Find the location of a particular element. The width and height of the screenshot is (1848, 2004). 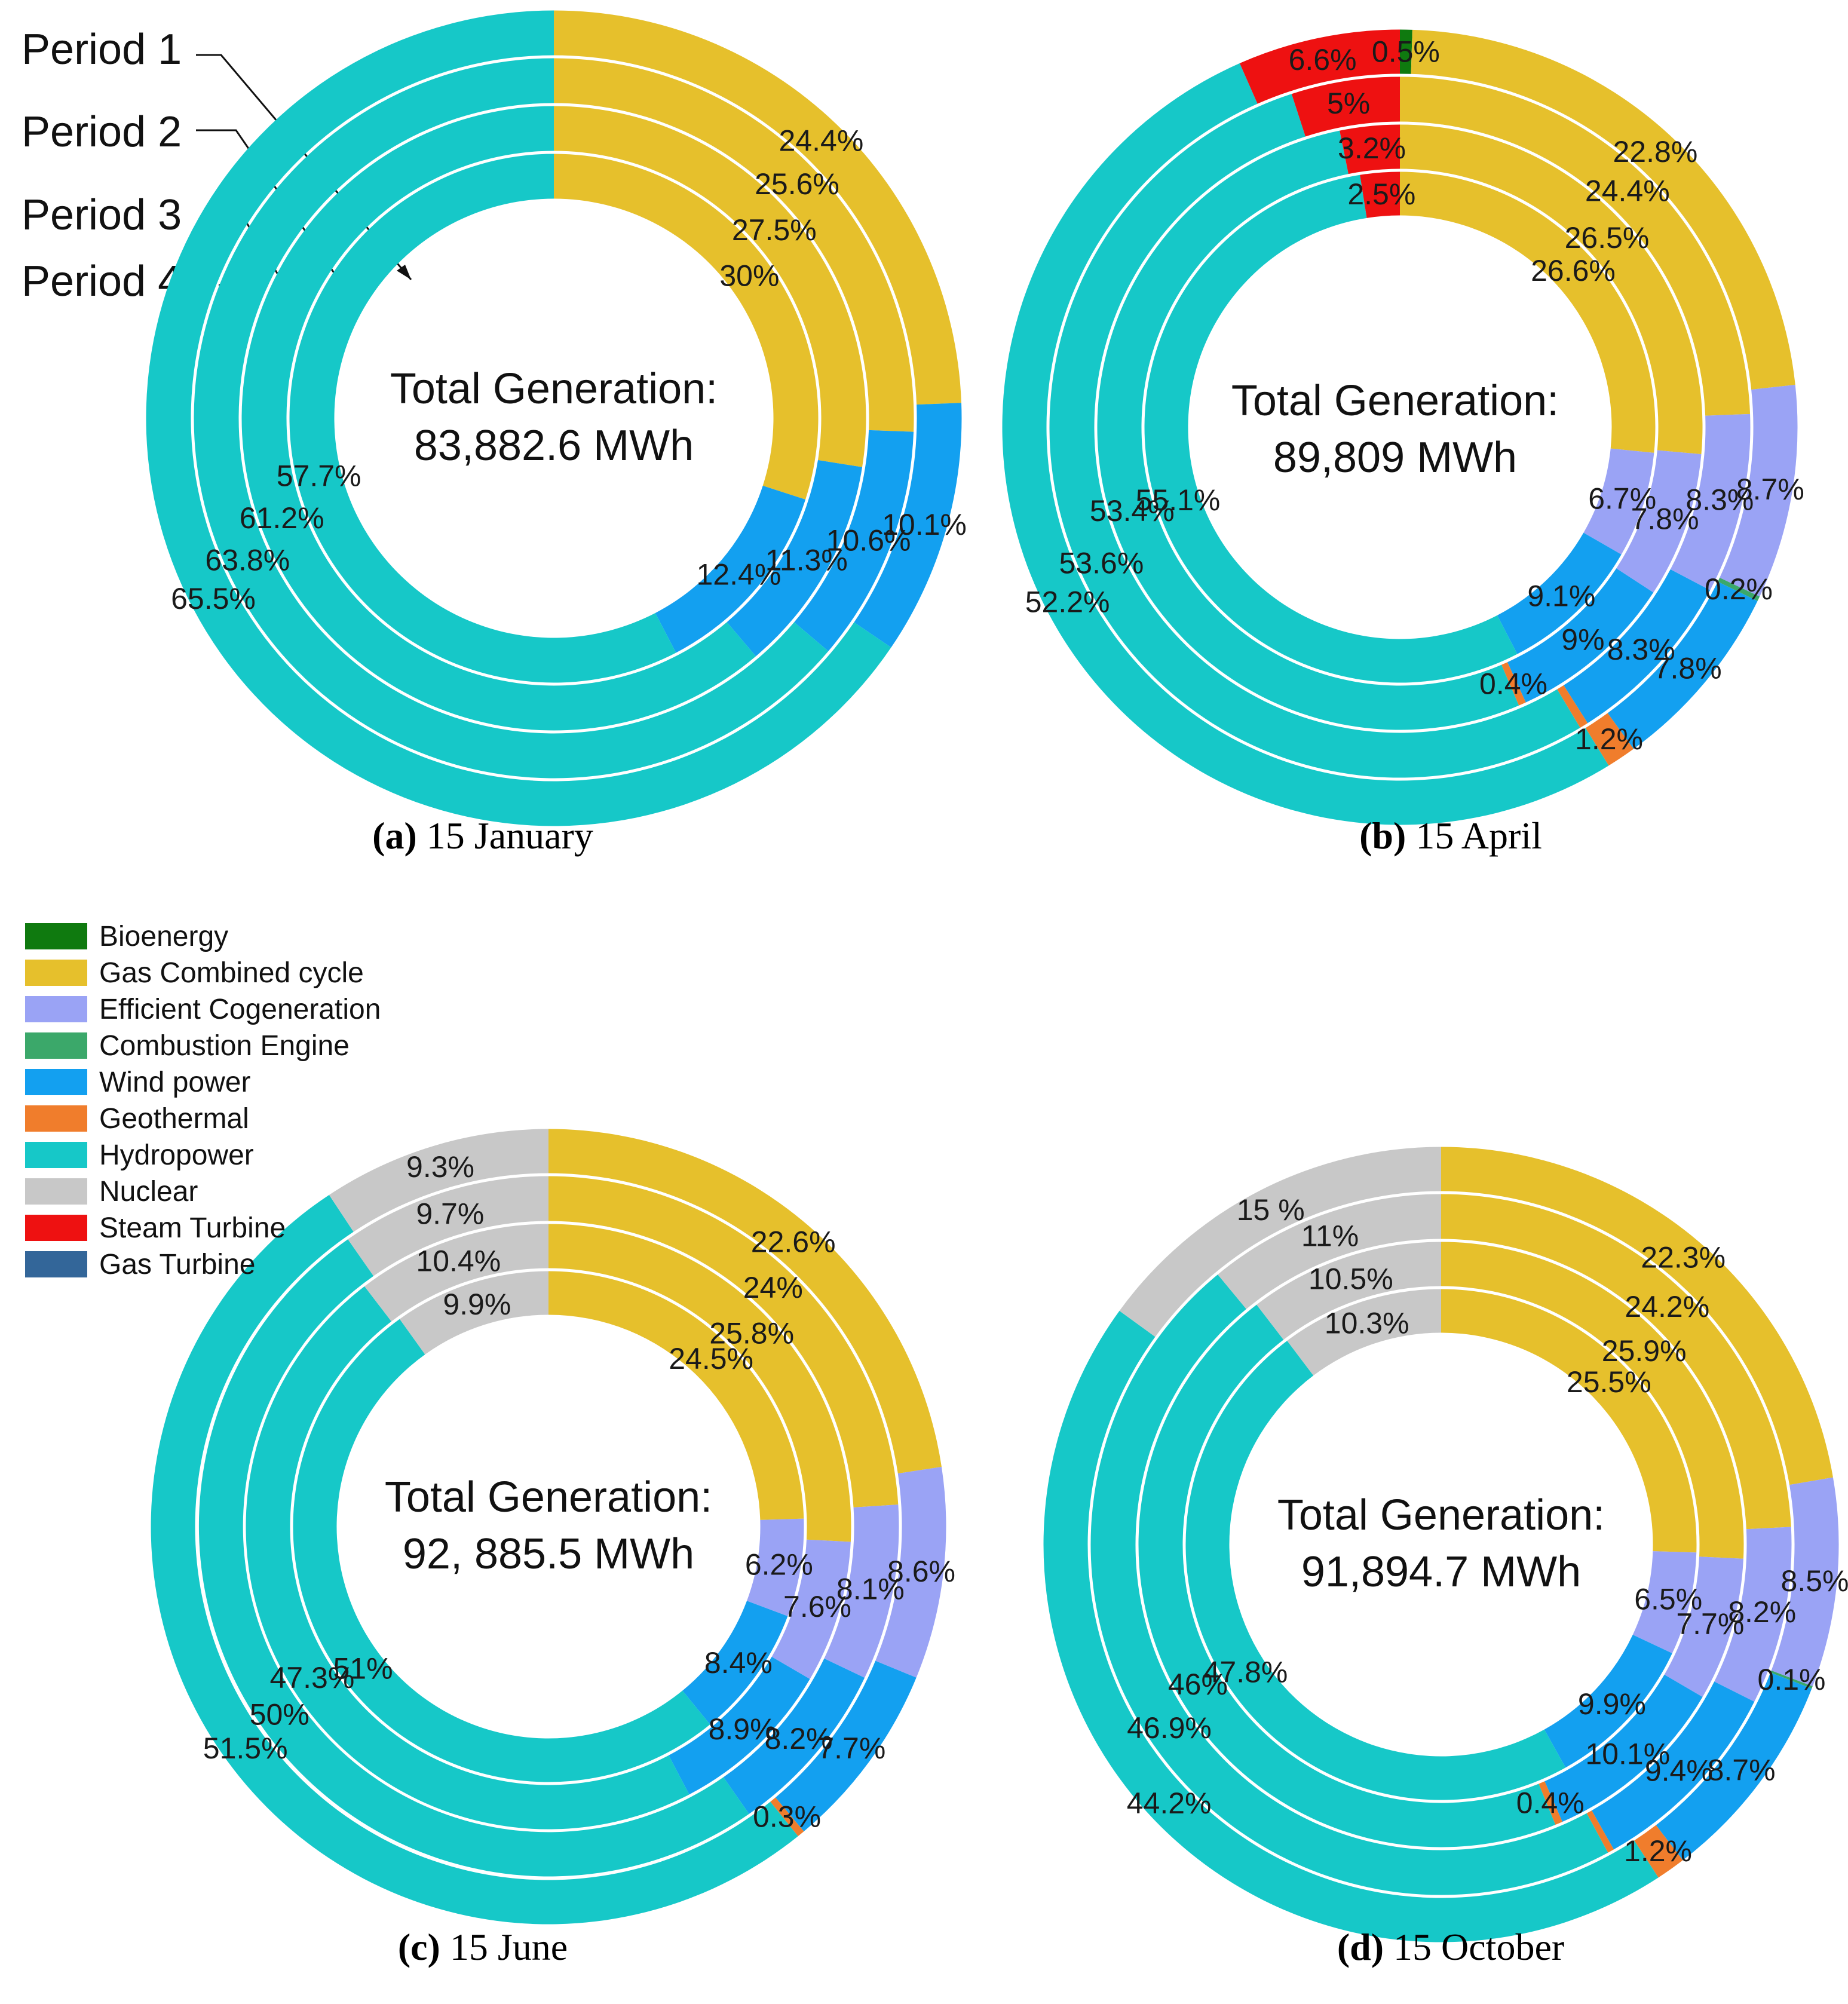

panel-b-ring-4-wind-power-slice is located at coordinates (1682, 665).